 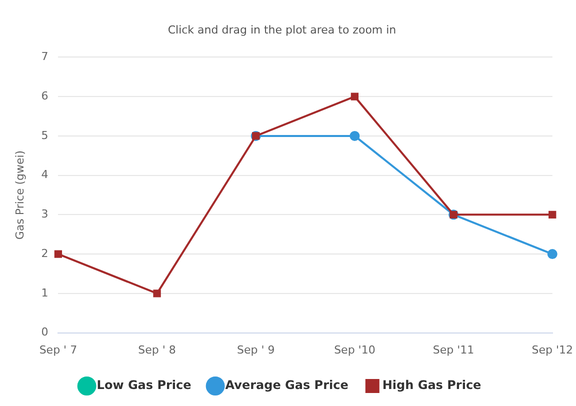 What do you see at coordinates (355, 349) in the screenshot?
I see `x-tick-label: Sep '10` at bounding box center [355, 349].